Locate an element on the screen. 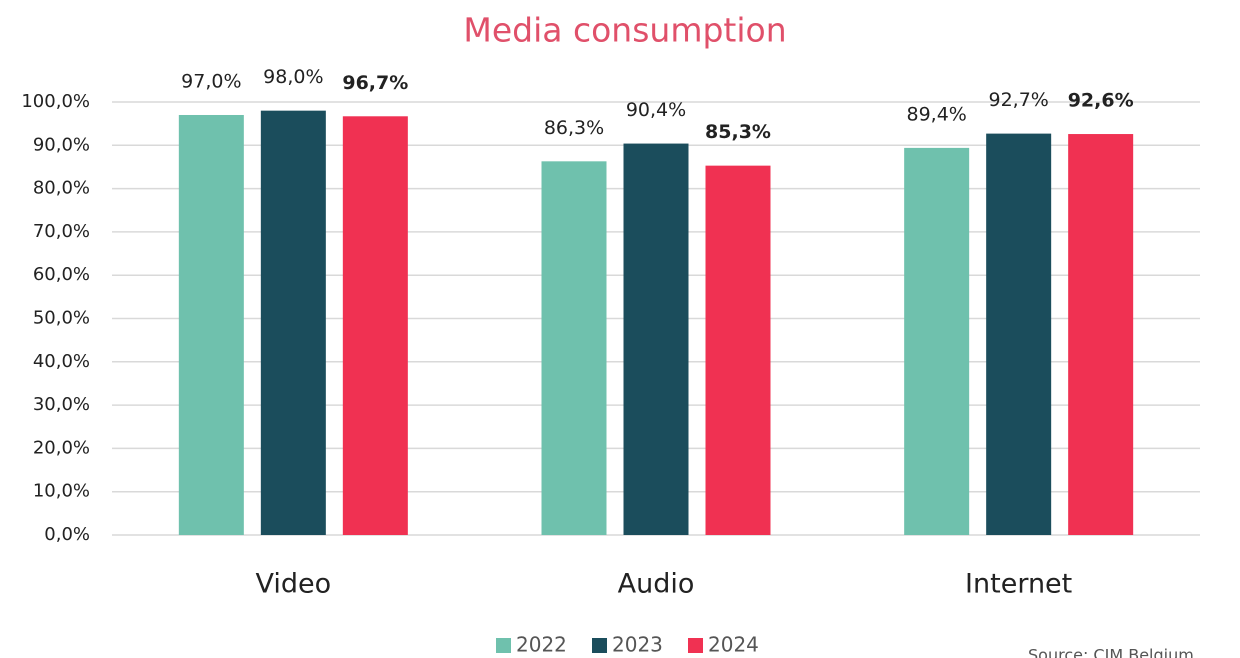 This screenshot has width=1240, height=658. y-tick-label: 30,0% is located at coordinates (61, 404).